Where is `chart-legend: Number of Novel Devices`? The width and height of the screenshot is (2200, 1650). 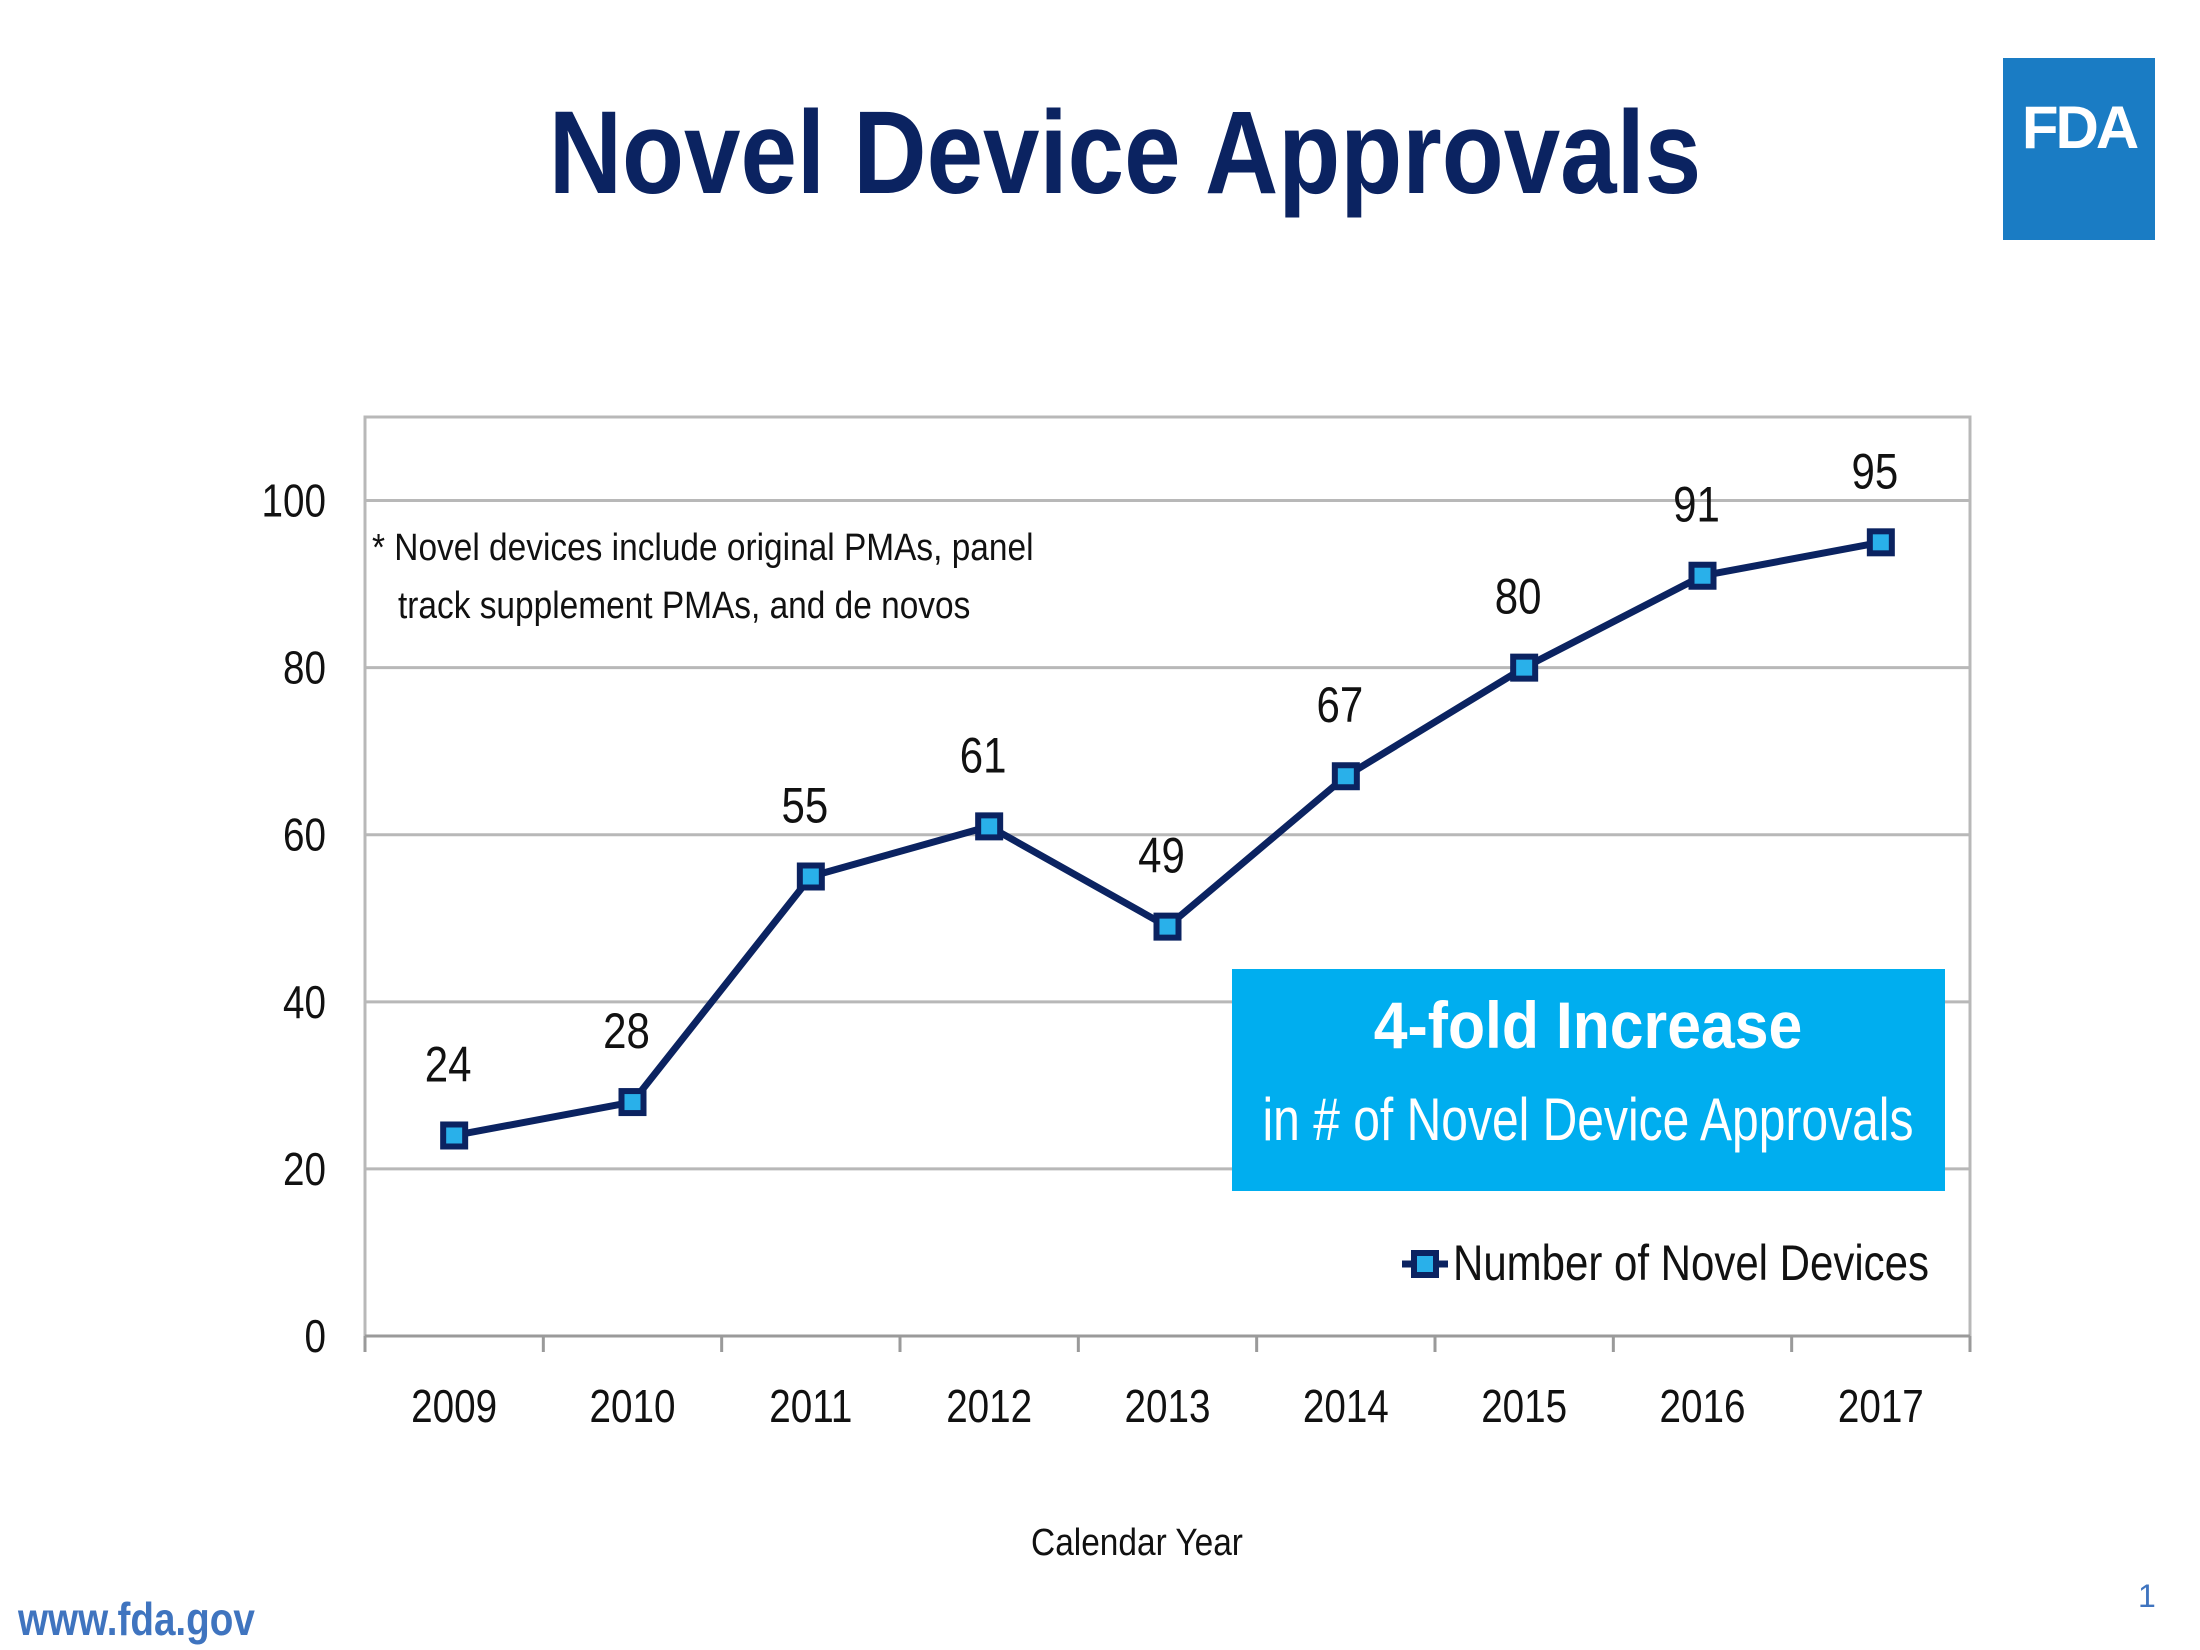 chart-legend: Number of Novel Devices is located at coordinates (1665, 1263).